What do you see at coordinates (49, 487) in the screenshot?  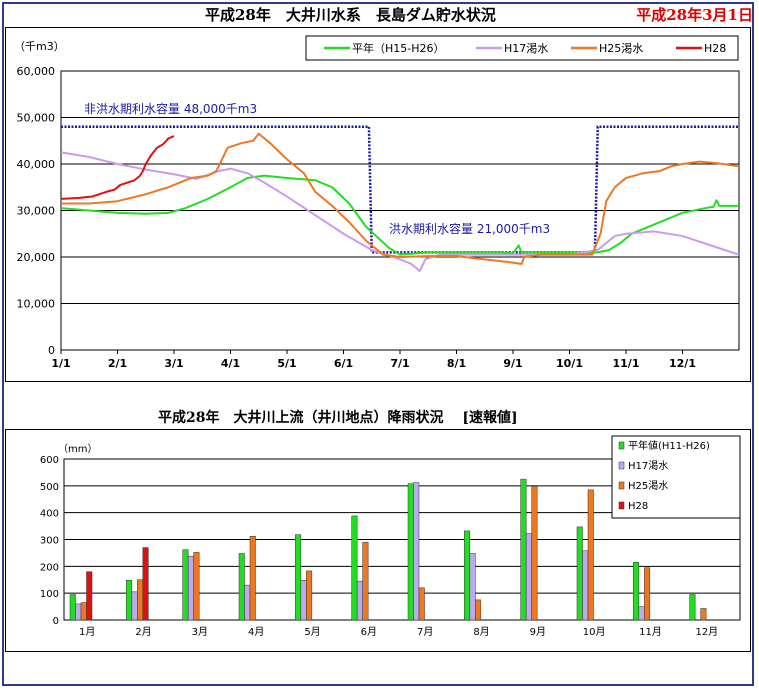 I see `y-tick-label: 500` at bounding box center [49, 487].